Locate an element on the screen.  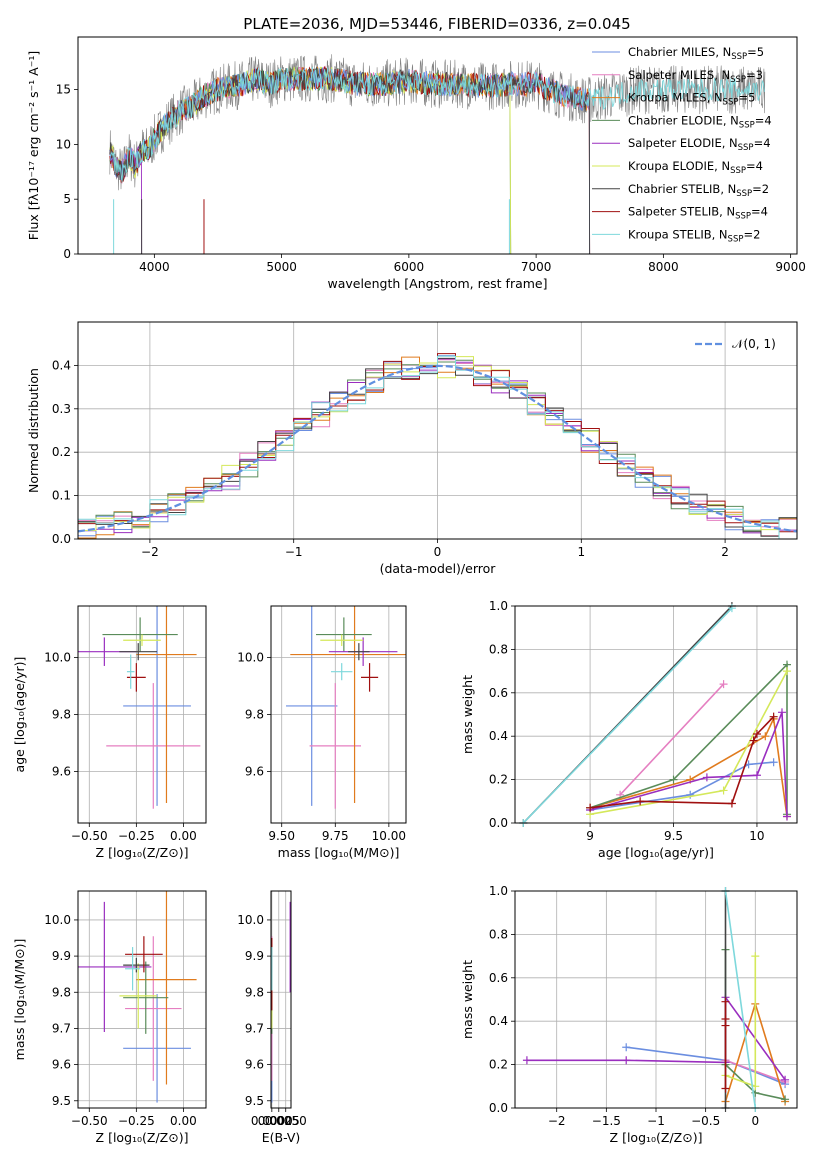
x-tick-label: 0.0025 is located at coordinates (279, 1121).